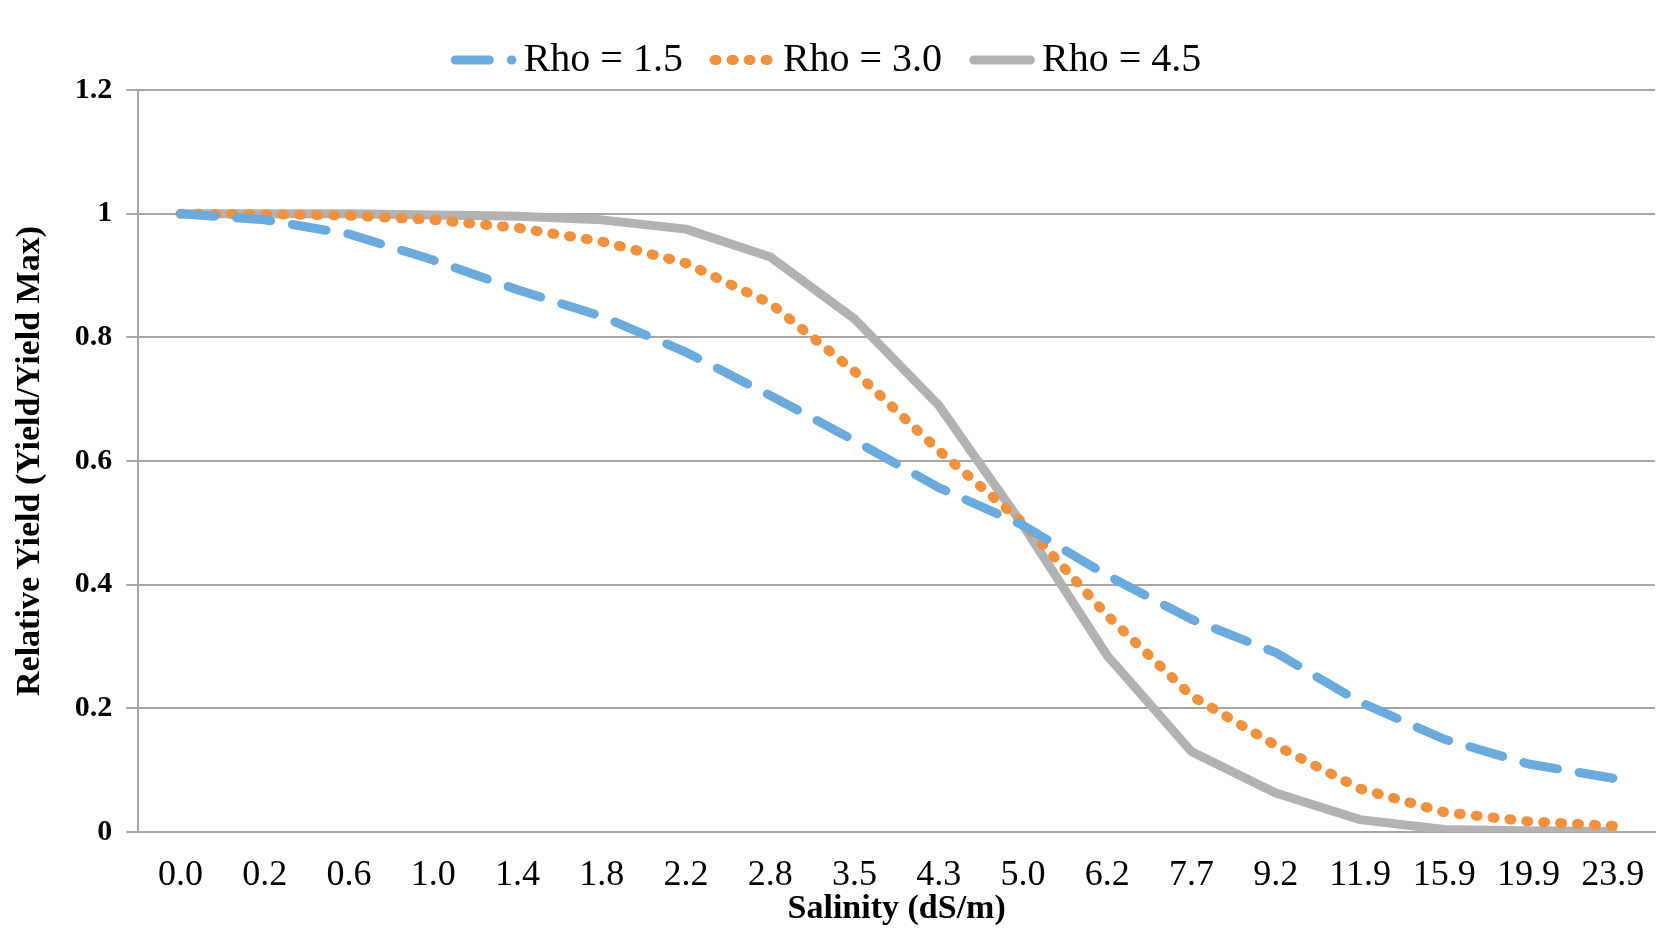 Image resolution: width=1669 pixels, height=934 pixels. I want to click on x-tick-label: 15.9, so click(1444, 873).